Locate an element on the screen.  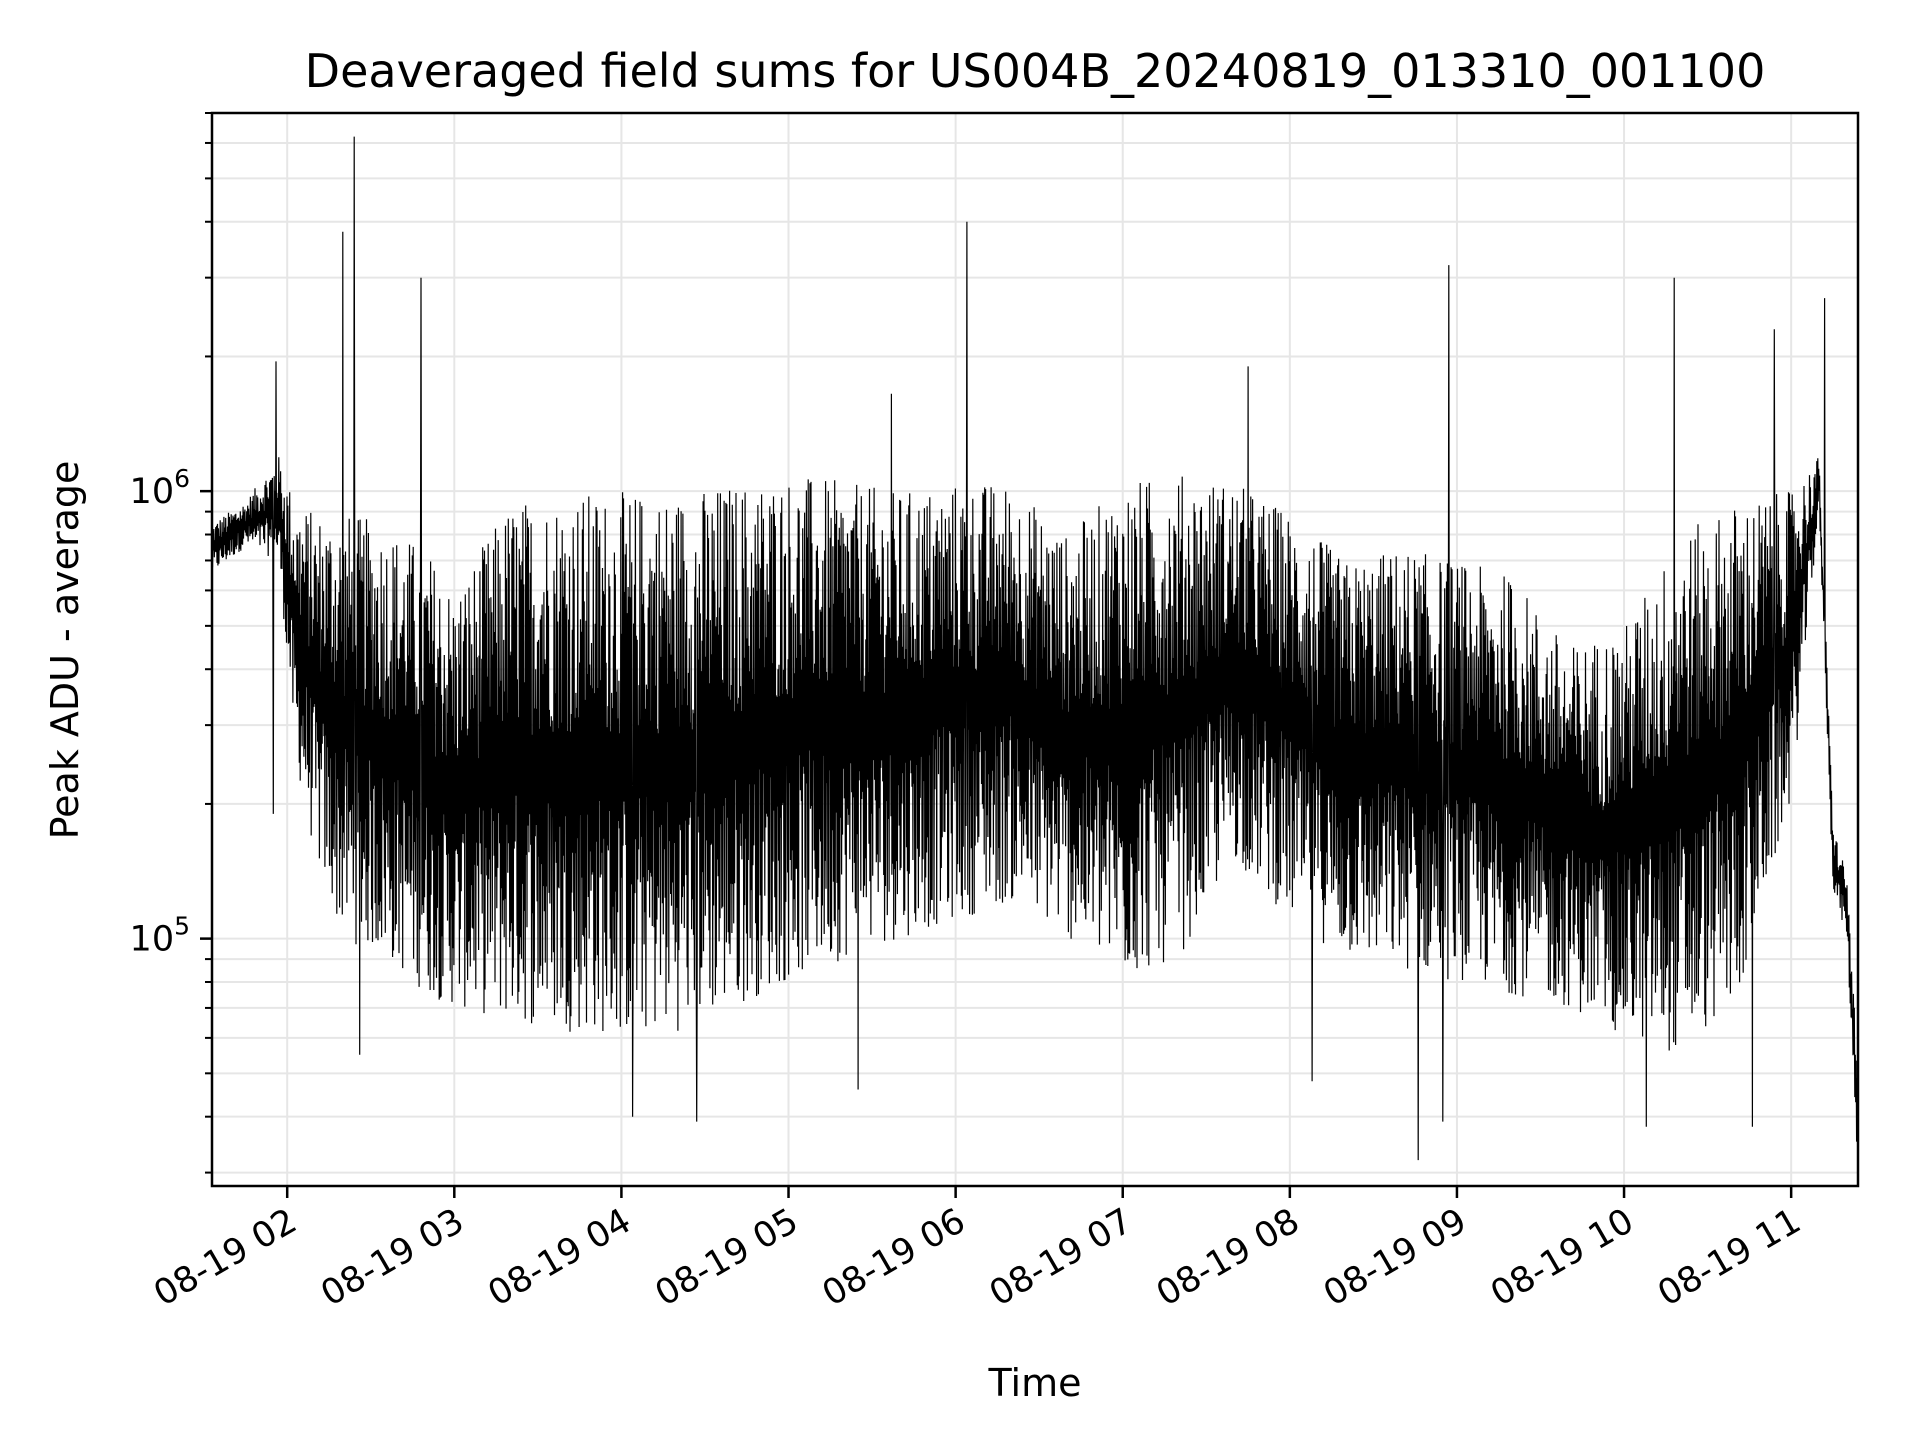
y-axis-label: Peak ADU - average is located at coordinates (65, 650).